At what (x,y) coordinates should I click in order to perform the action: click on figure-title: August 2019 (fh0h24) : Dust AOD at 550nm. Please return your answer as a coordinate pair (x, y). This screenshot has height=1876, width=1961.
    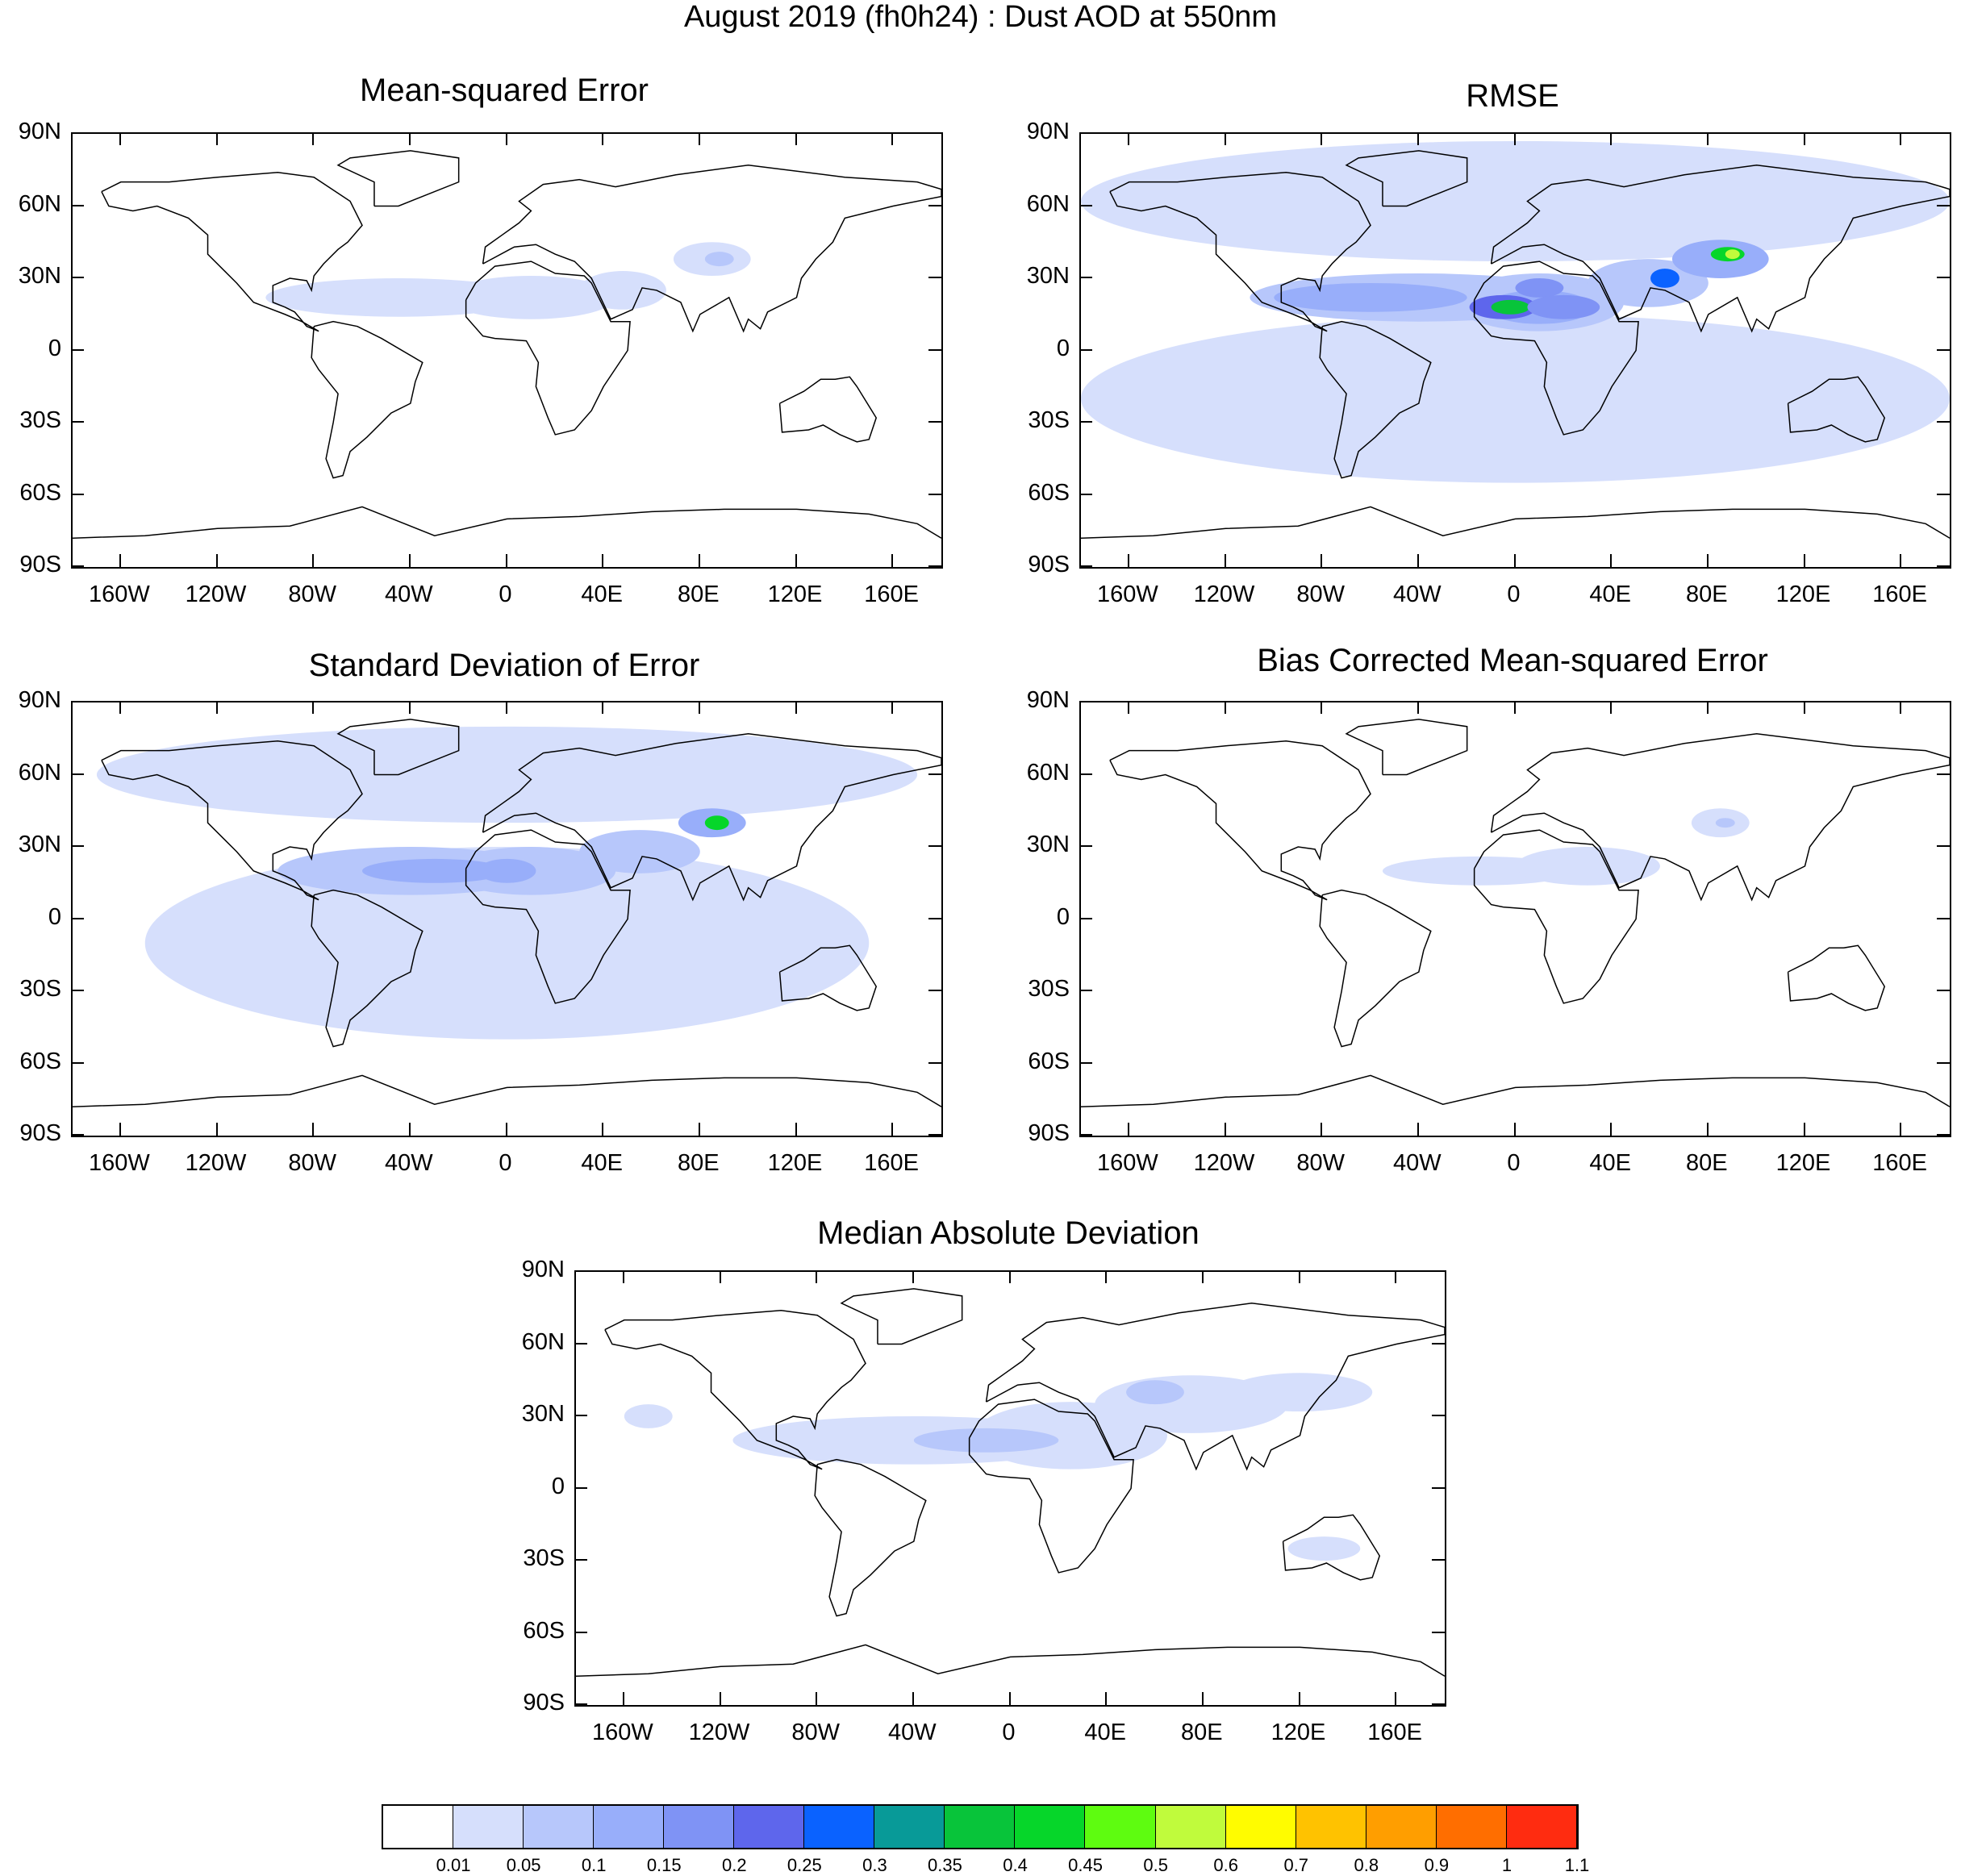
    Looking at the image, I should click on (980, 17).